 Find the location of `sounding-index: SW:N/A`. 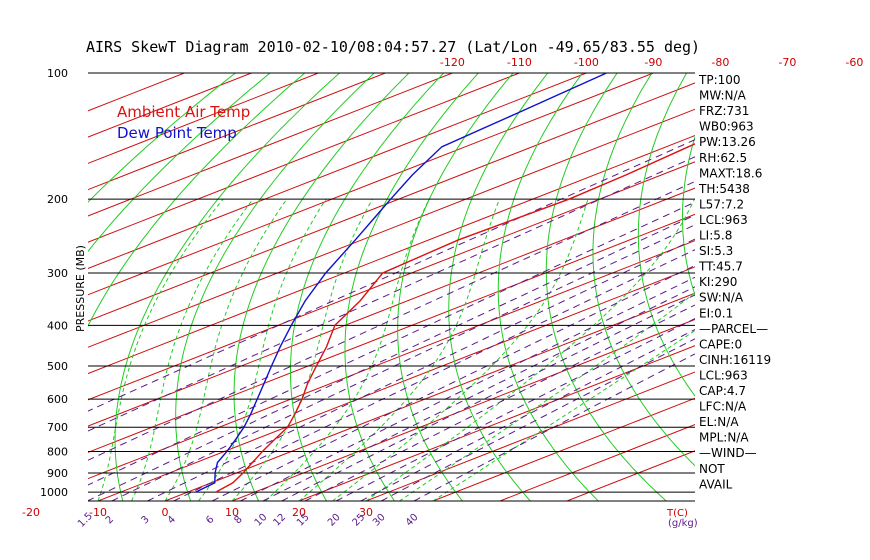

sounding-index: SW:N/A is located at coordinates (721, 298).